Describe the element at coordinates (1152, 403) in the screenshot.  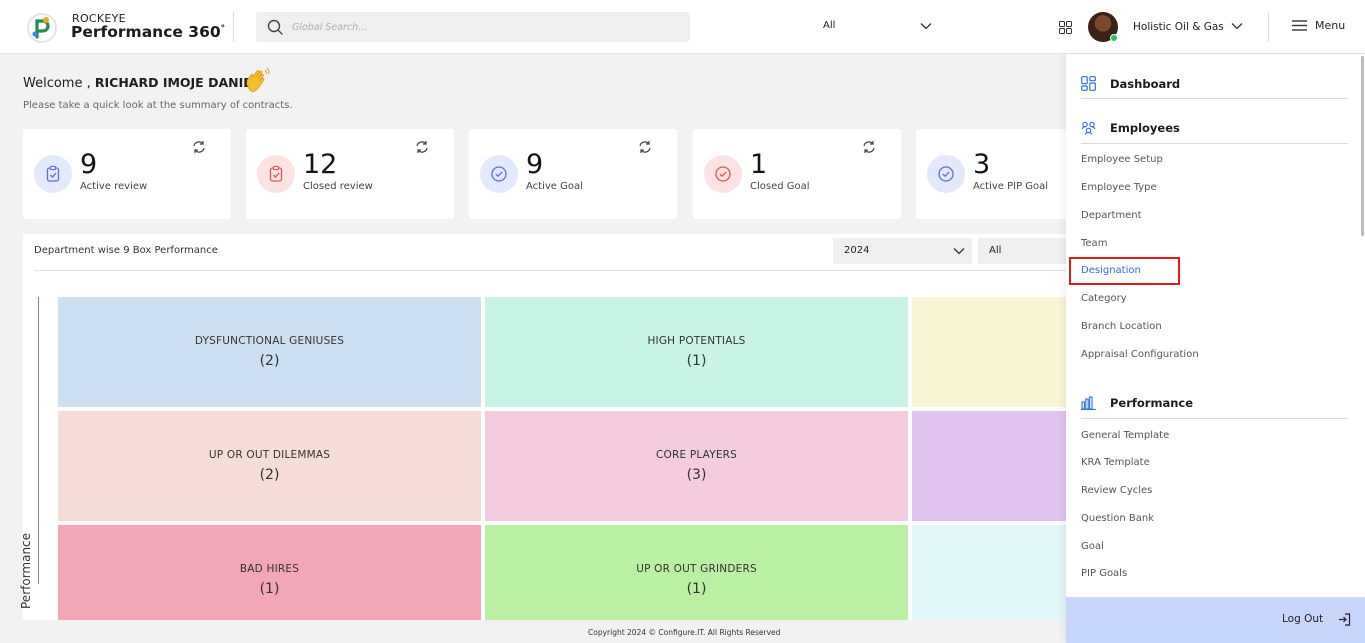
I see `menu-performance-label: Performance` at that location.